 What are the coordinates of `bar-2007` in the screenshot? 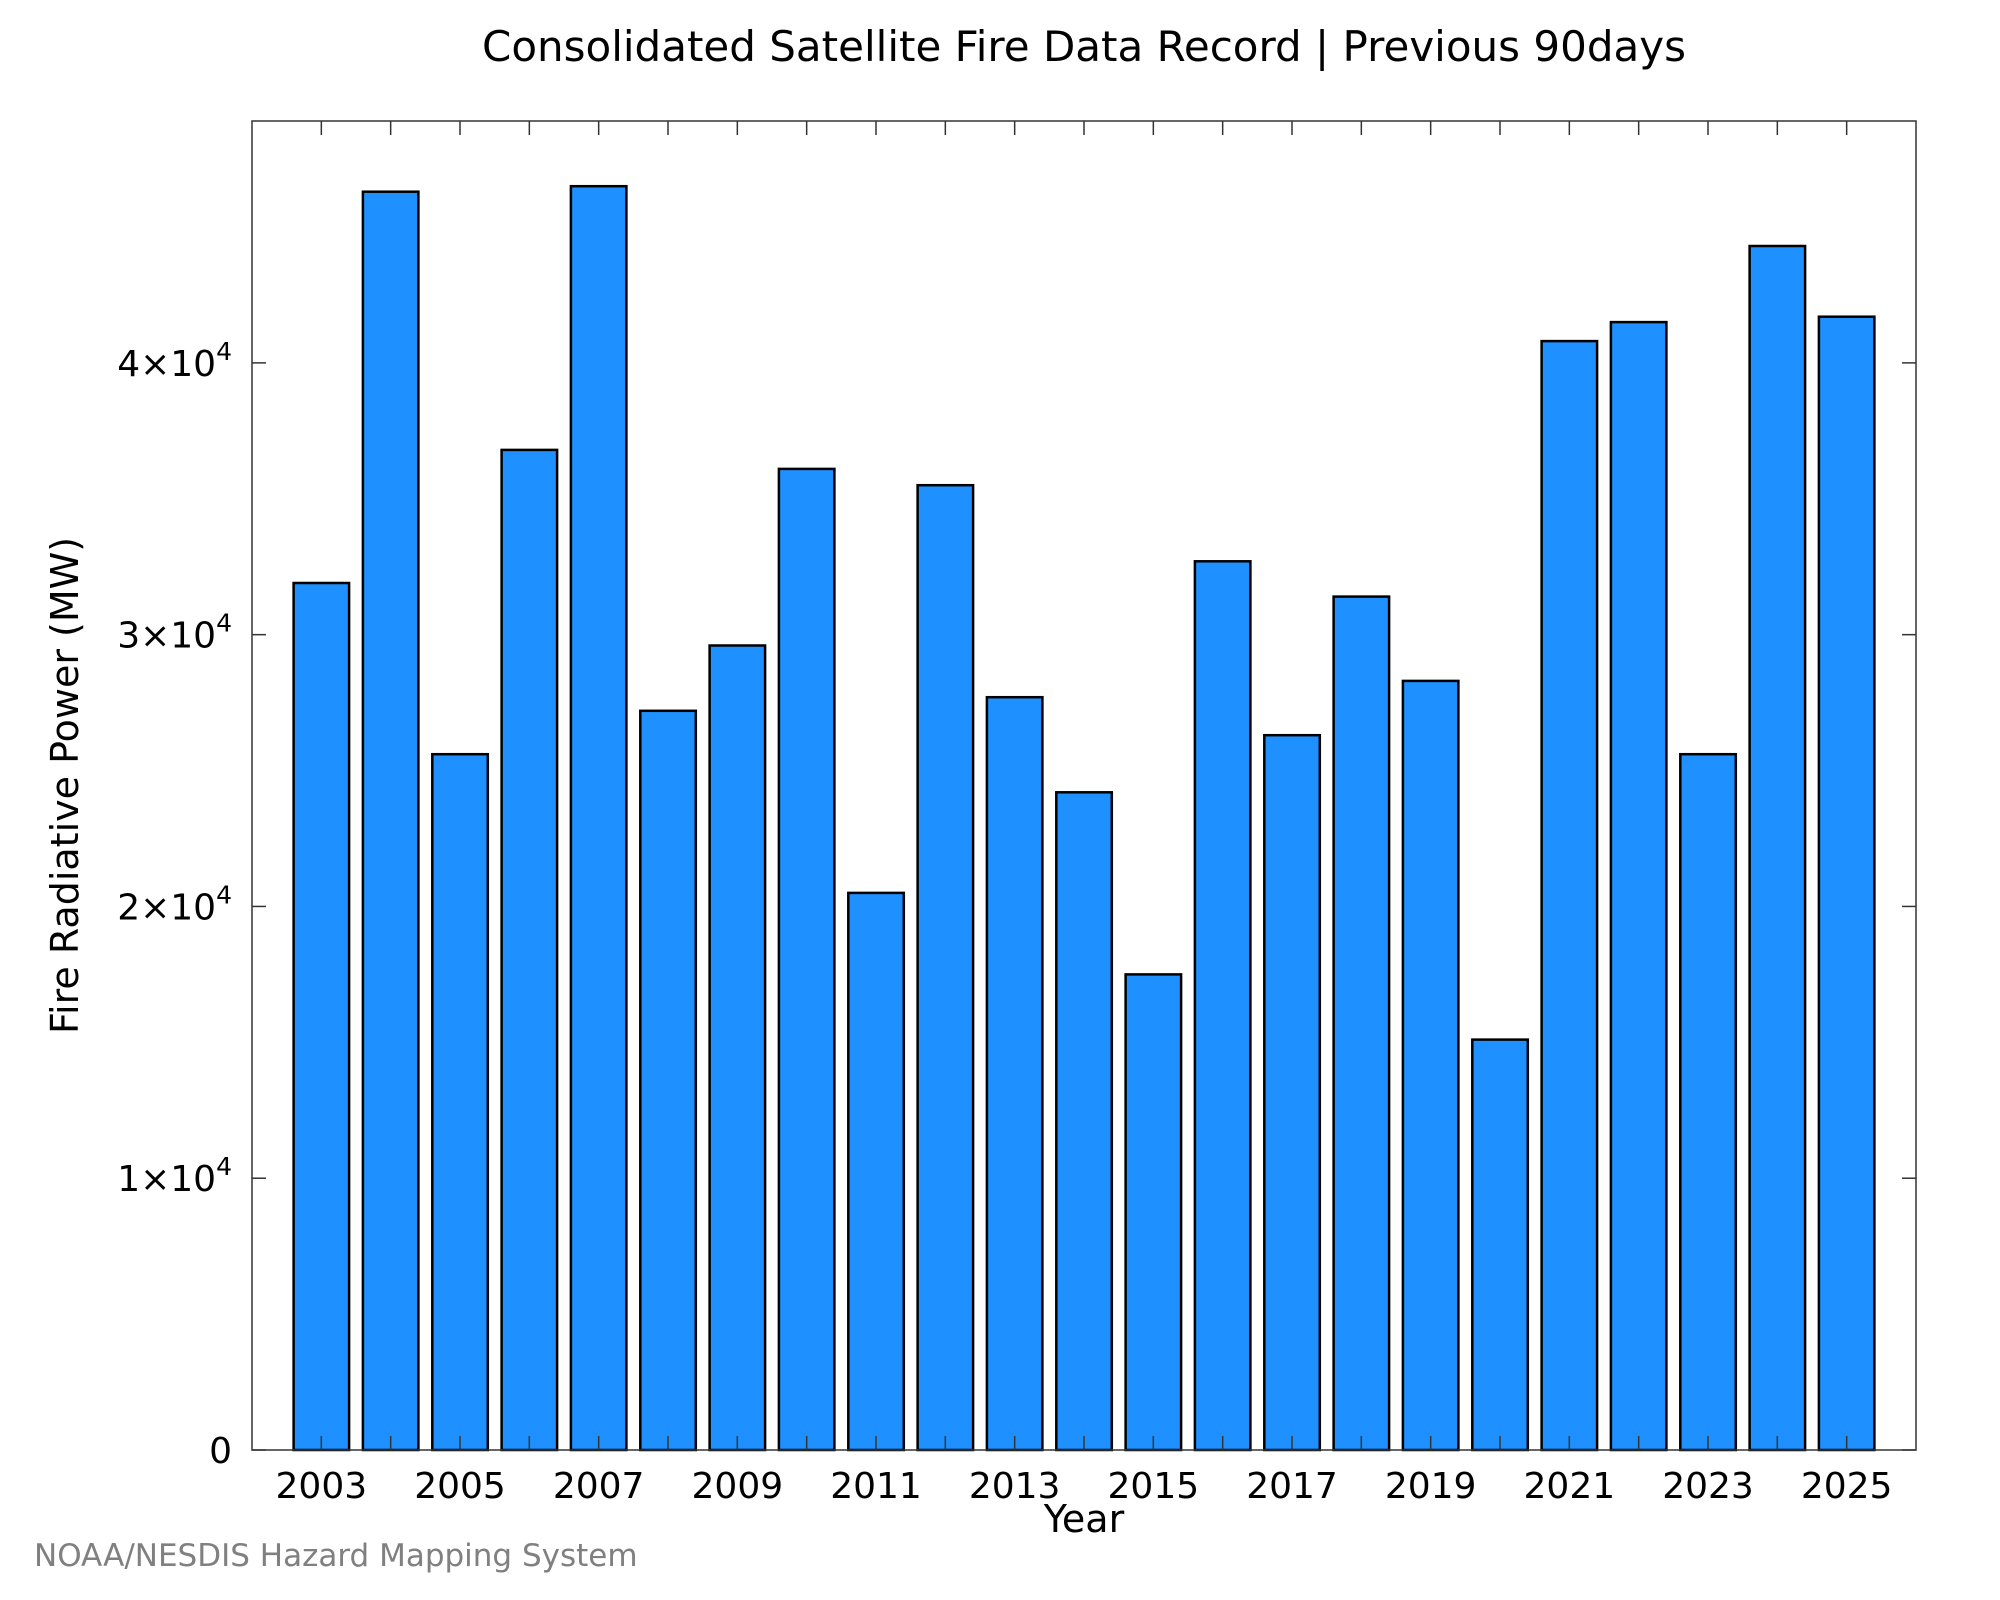 It's located at (598, 818).